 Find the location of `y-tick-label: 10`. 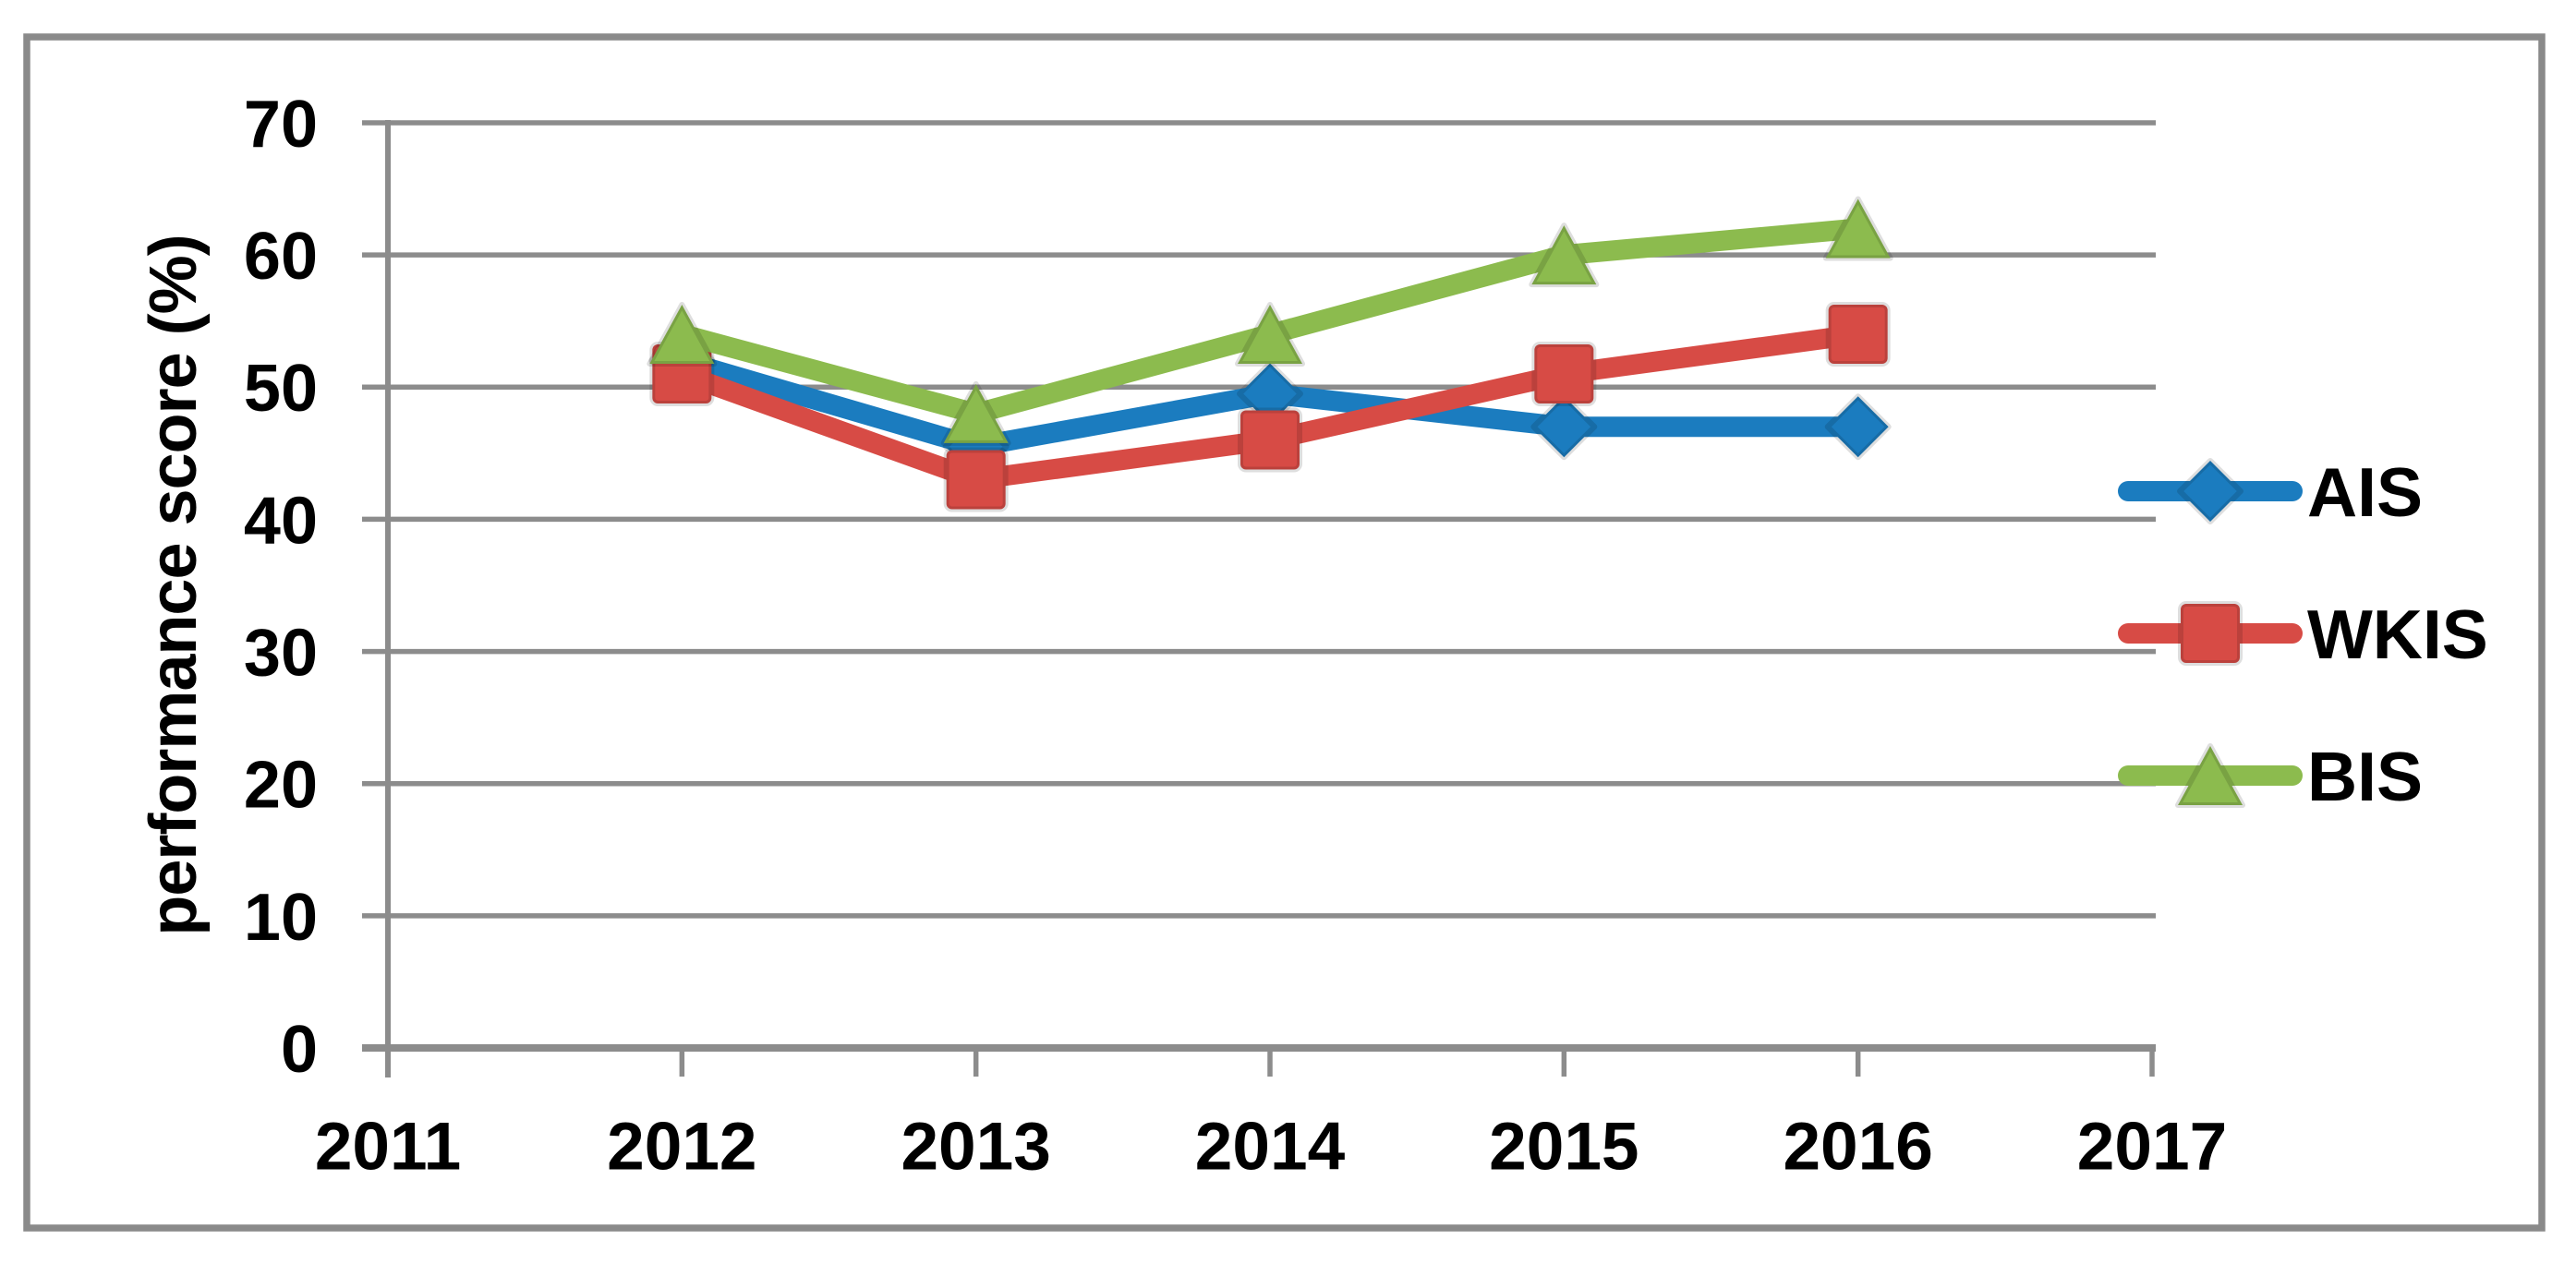

y-tick-label: 10 is located at coordinates (281, 918).